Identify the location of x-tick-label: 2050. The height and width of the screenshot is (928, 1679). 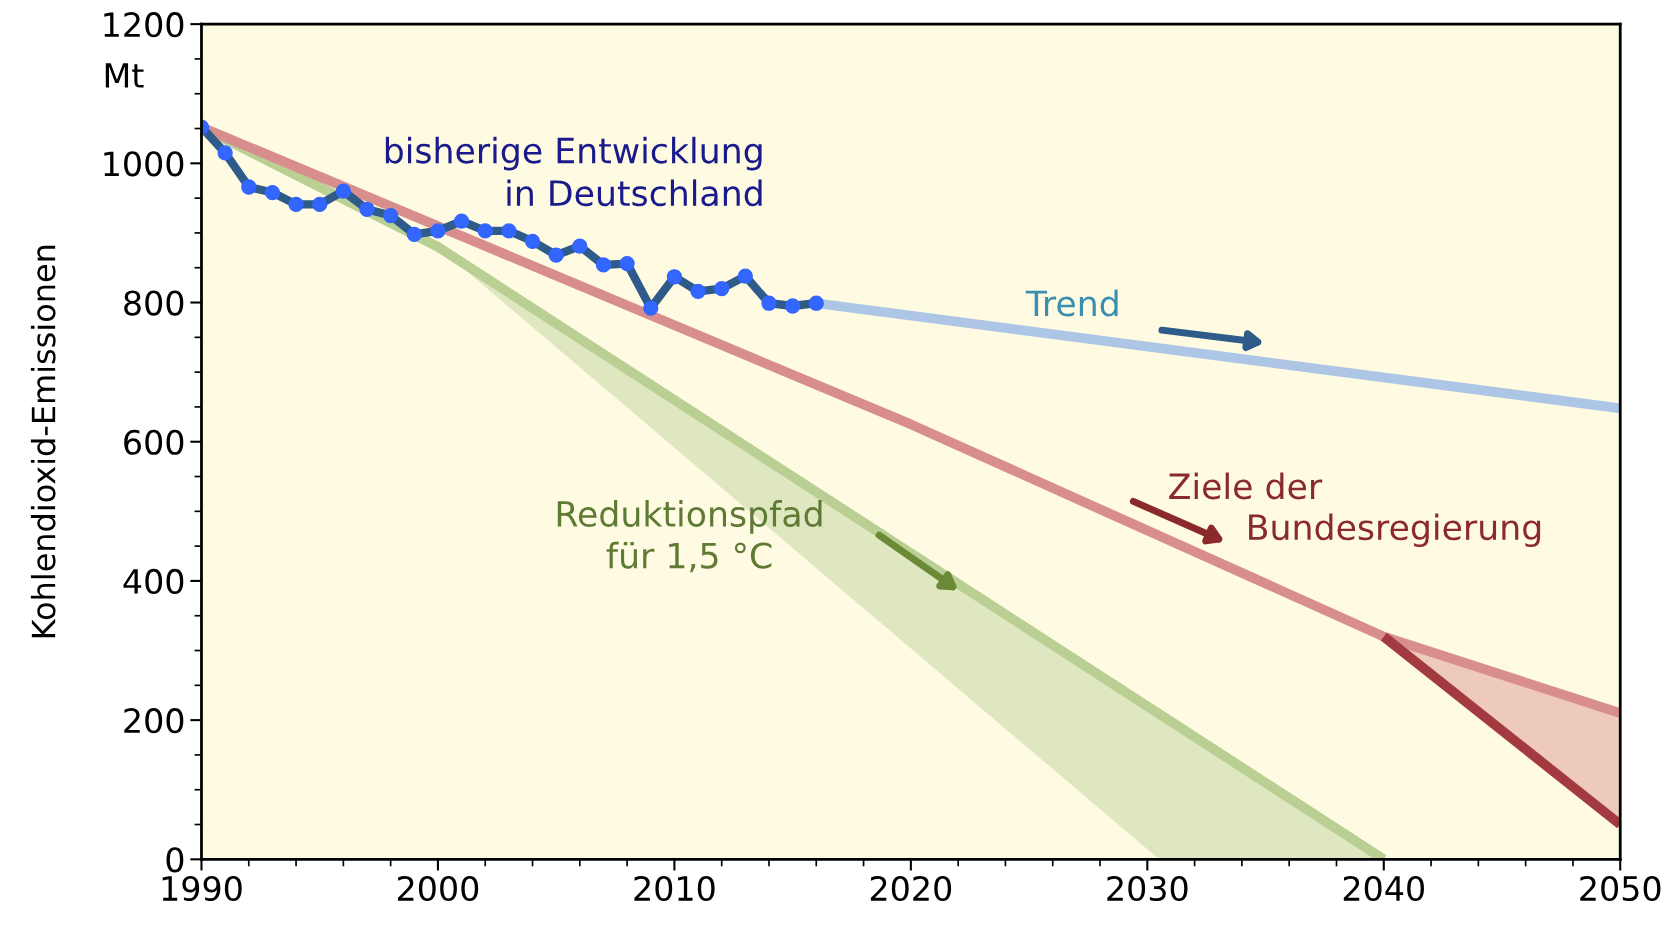
(1620, 888).